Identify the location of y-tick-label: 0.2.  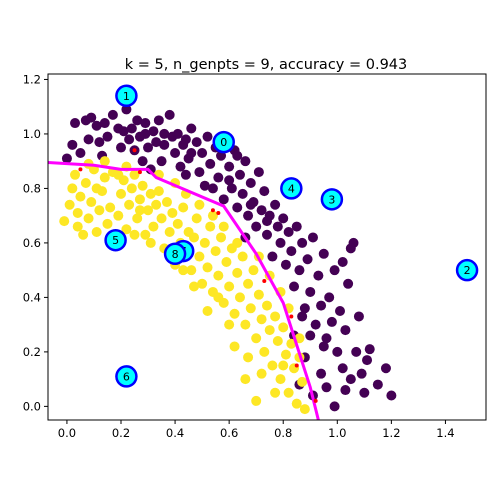
(32, 352).